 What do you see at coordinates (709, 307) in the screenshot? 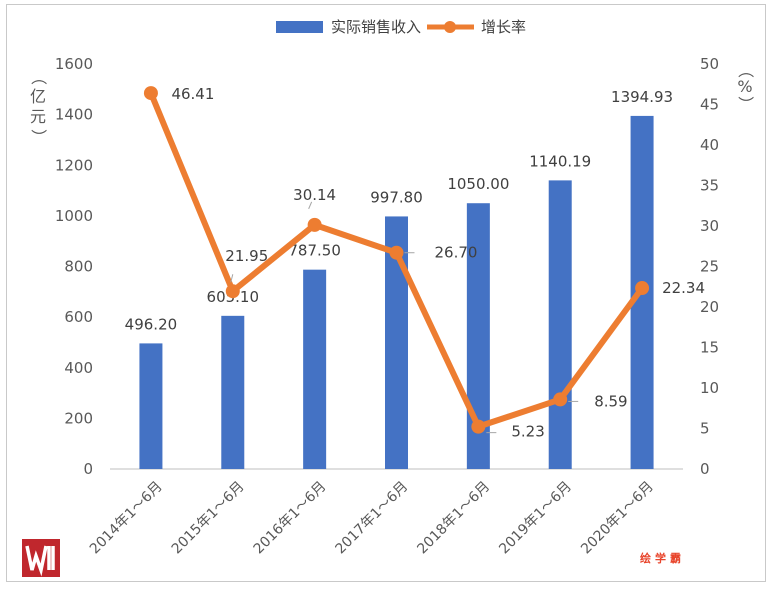
I see `y-right-tick-label: 20` at bounding box center [709, 307].